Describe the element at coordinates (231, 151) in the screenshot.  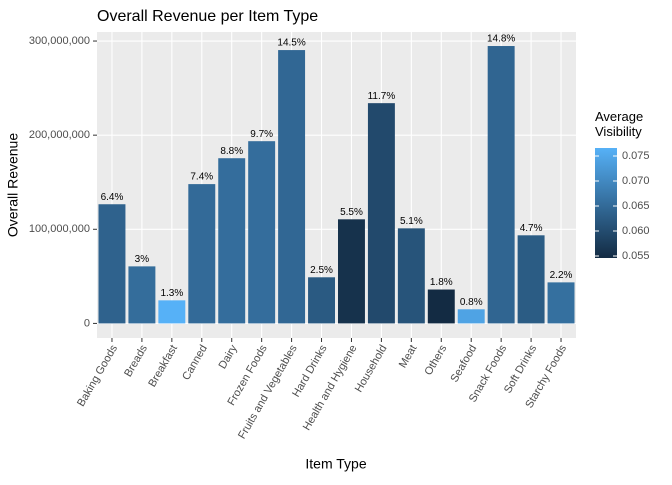
I see `value-label: 8.8%` at that location.